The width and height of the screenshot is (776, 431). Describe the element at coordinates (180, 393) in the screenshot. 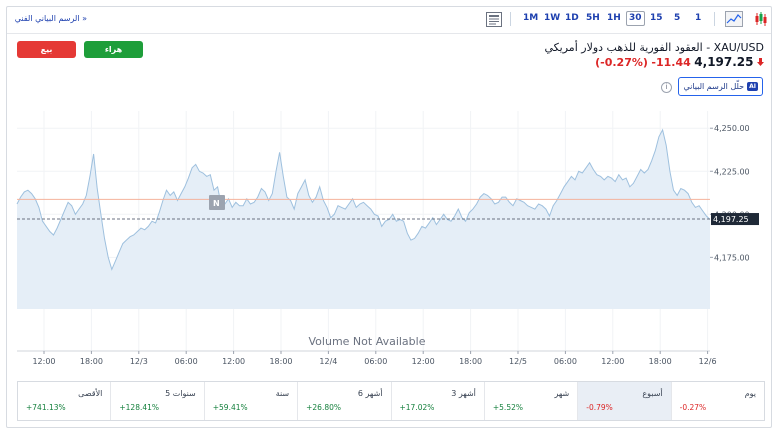

I see `performance-period: 5 سنوات` at that location.